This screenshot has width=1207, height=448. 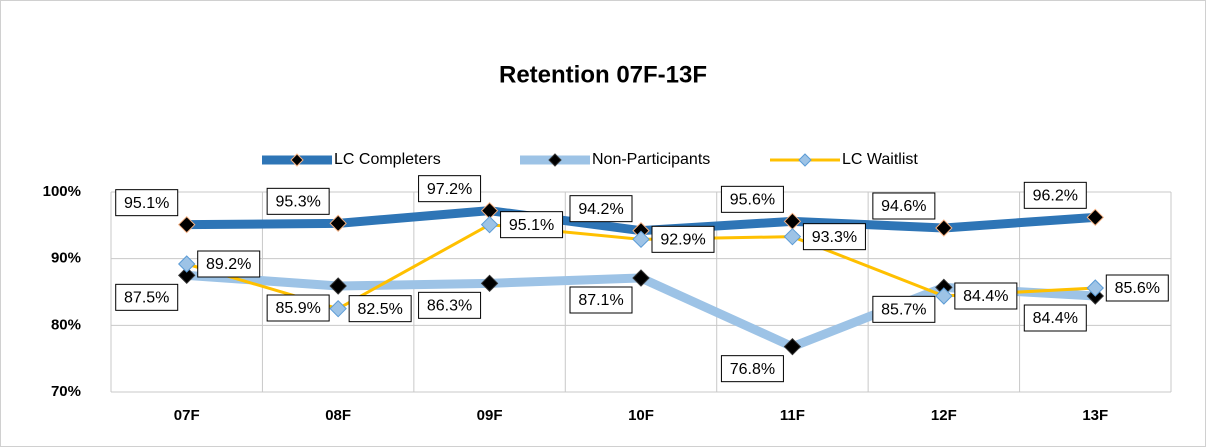 I want to click on data-label: 95.3%, so click(x=297, y=202).